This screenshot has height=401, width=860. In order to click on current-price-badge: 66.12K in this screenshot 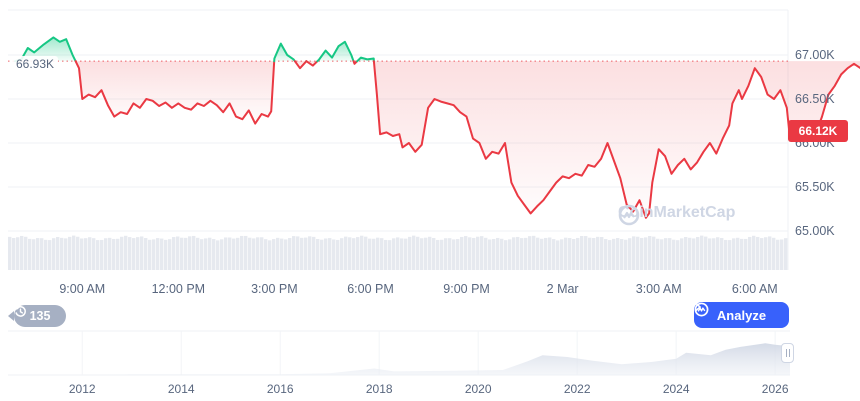, I will do `click(818, 131)`.